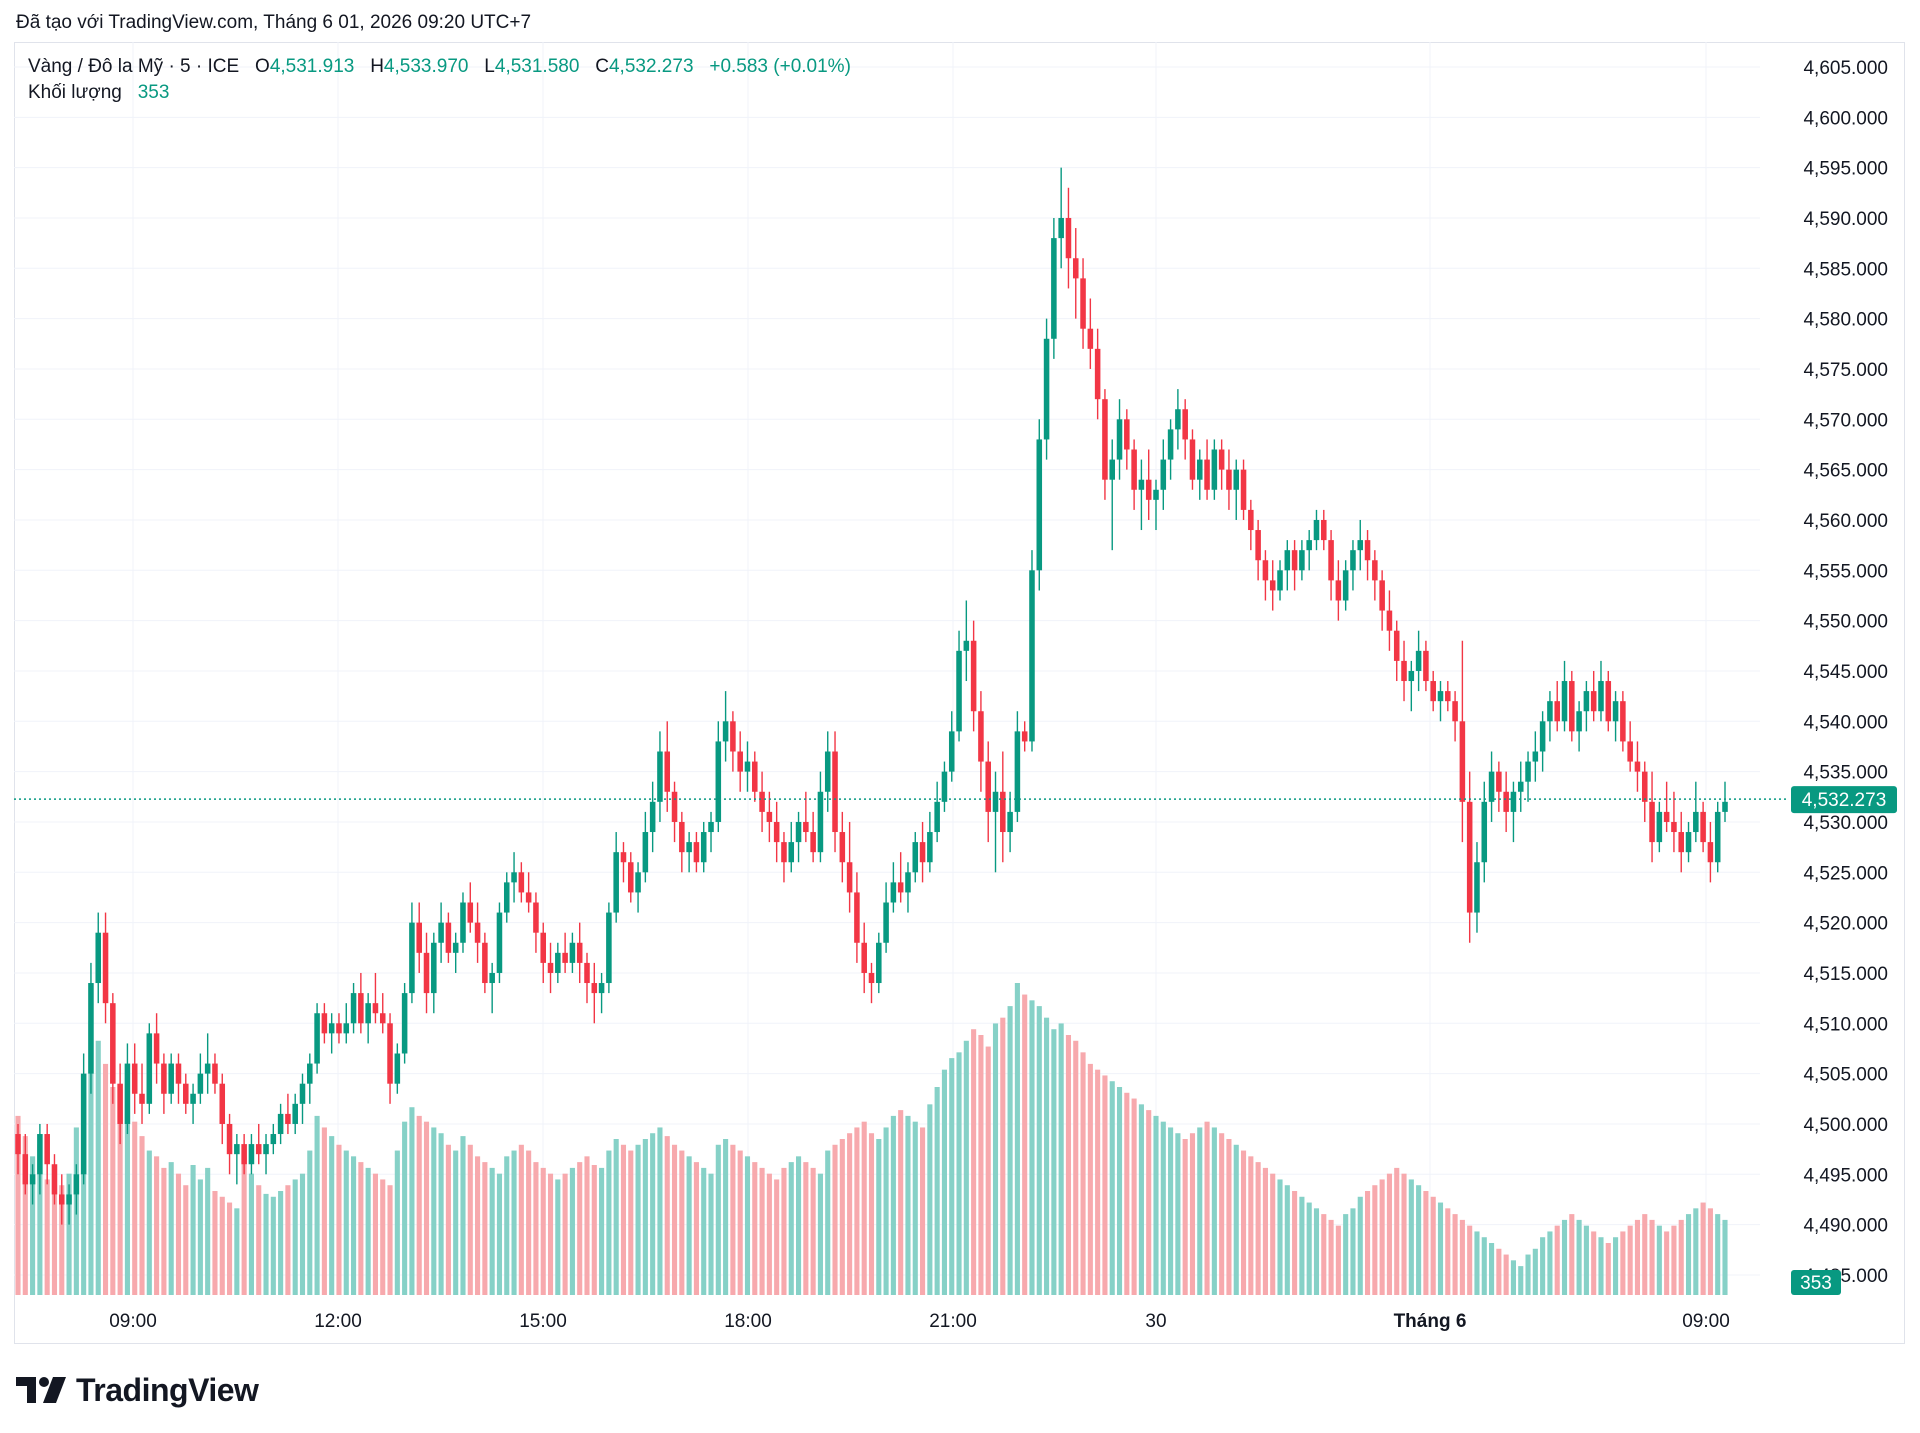 Image resolution: width=1920 pixels, height=1433 pixels. I want to click on symbol-label: Vàng / Đô la Mỹ · 5 · ICE, so click(134, 66).